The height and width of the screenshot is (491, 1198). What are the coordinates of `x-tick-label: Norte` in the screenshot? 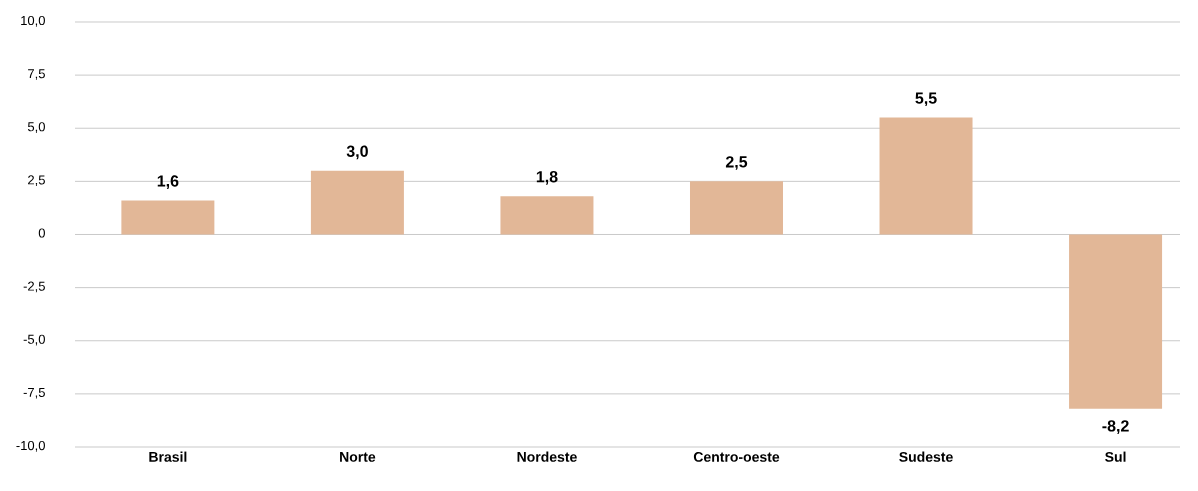 It's located at (358, 457).